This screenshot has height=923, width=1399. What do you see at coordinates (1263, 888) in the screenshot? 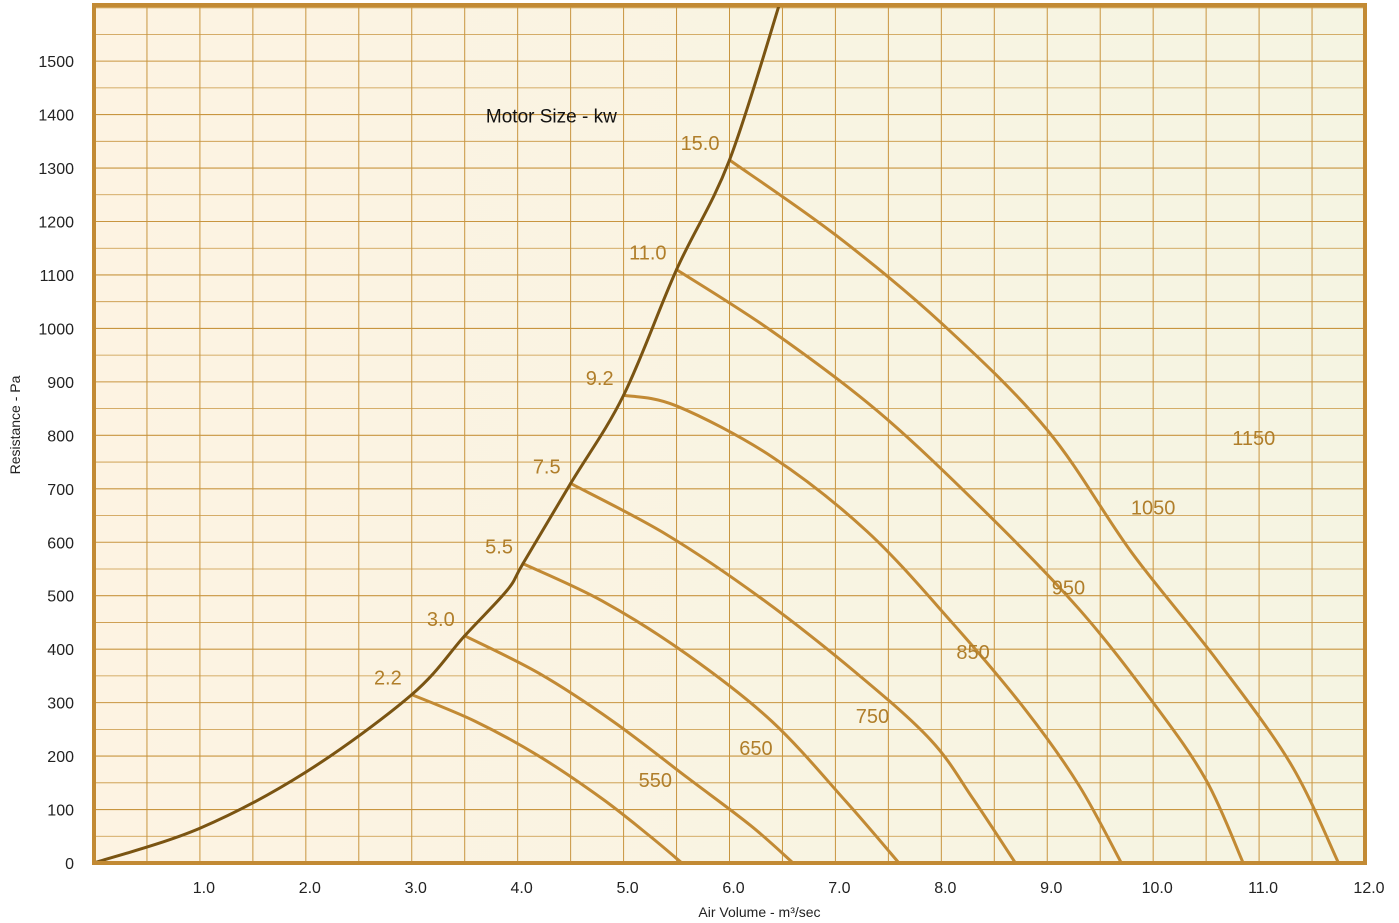
I see `x-tick-label: 11.0` at bounding box center [1263, 888].